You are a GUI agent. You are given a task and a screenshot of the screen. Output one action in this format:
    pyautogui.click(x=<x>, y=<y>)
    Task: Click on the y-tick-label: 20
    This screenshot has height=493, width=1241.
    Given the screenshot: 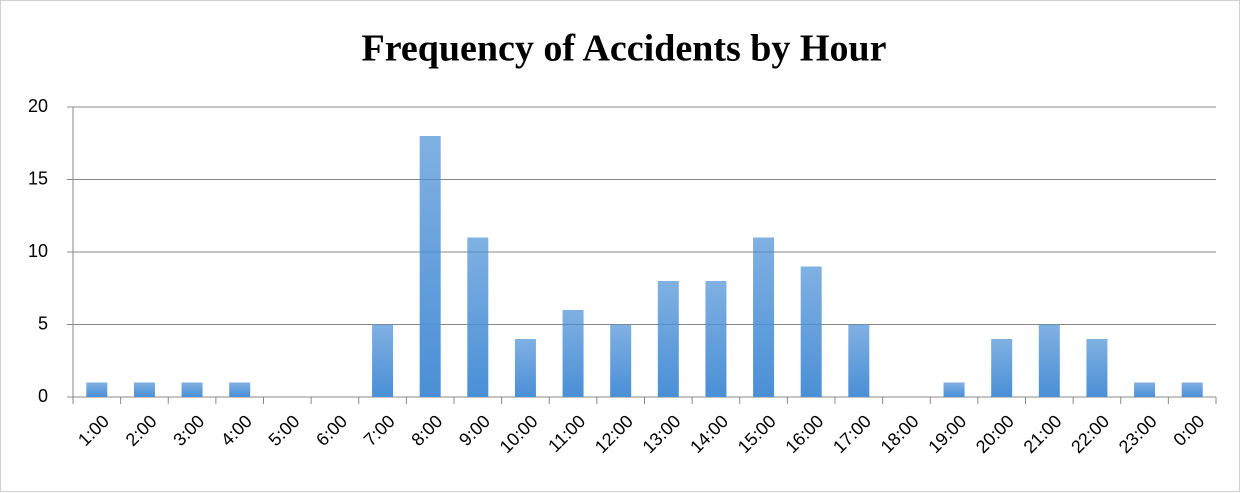 What is the action you would take?
    pyautogui.click(x=38, y=106)
    